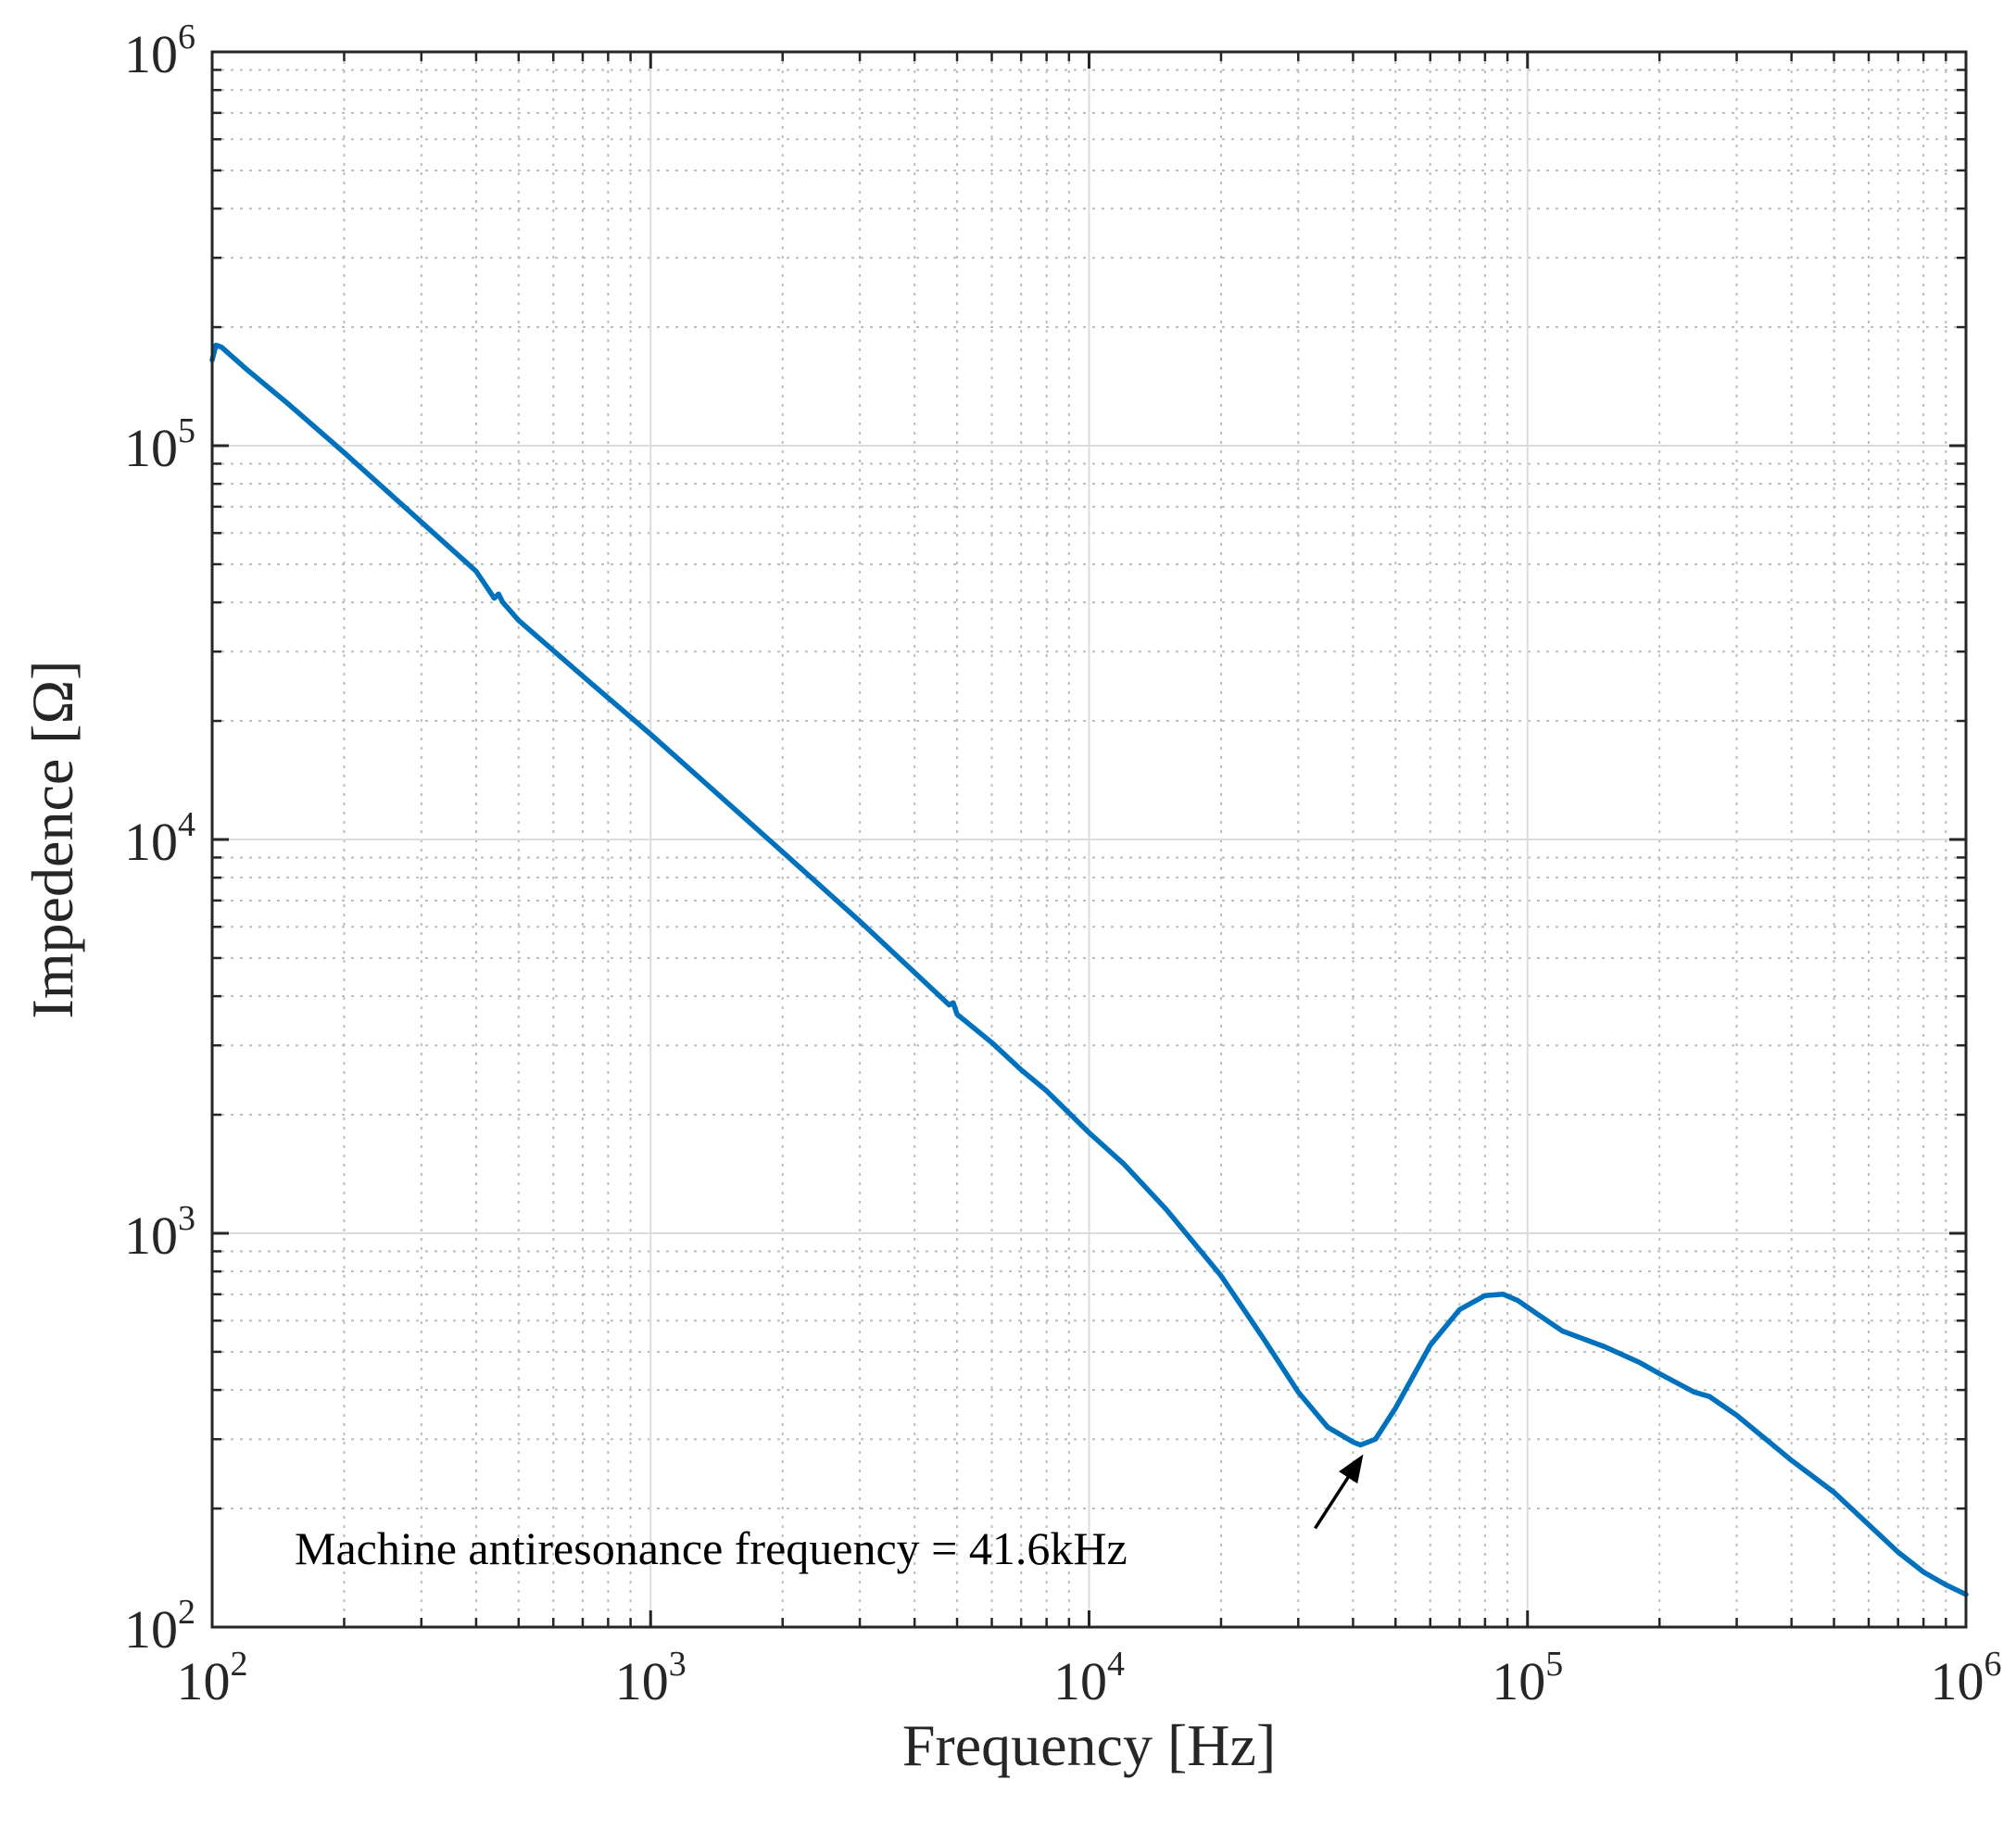 The image size is (2016, 1830). What do you see at coordinates (212, 1678) in the screenshot?
I see `x-tick-label: 10²` at bounding box center [212, 1678].